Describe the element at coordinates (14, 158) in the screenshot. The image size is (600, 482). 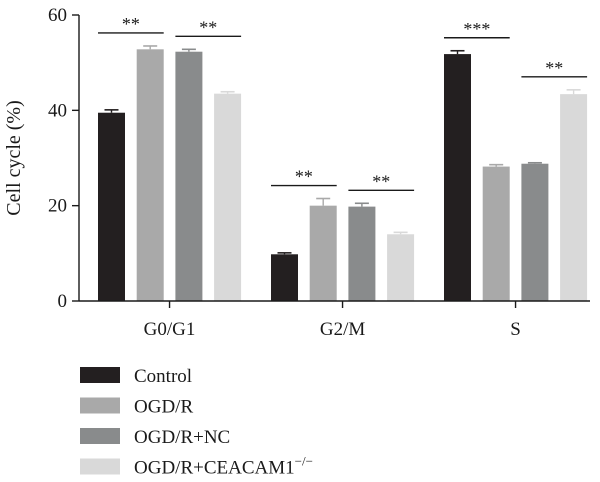
I see `y-axis-title: Cell cycle (%)` at that location.